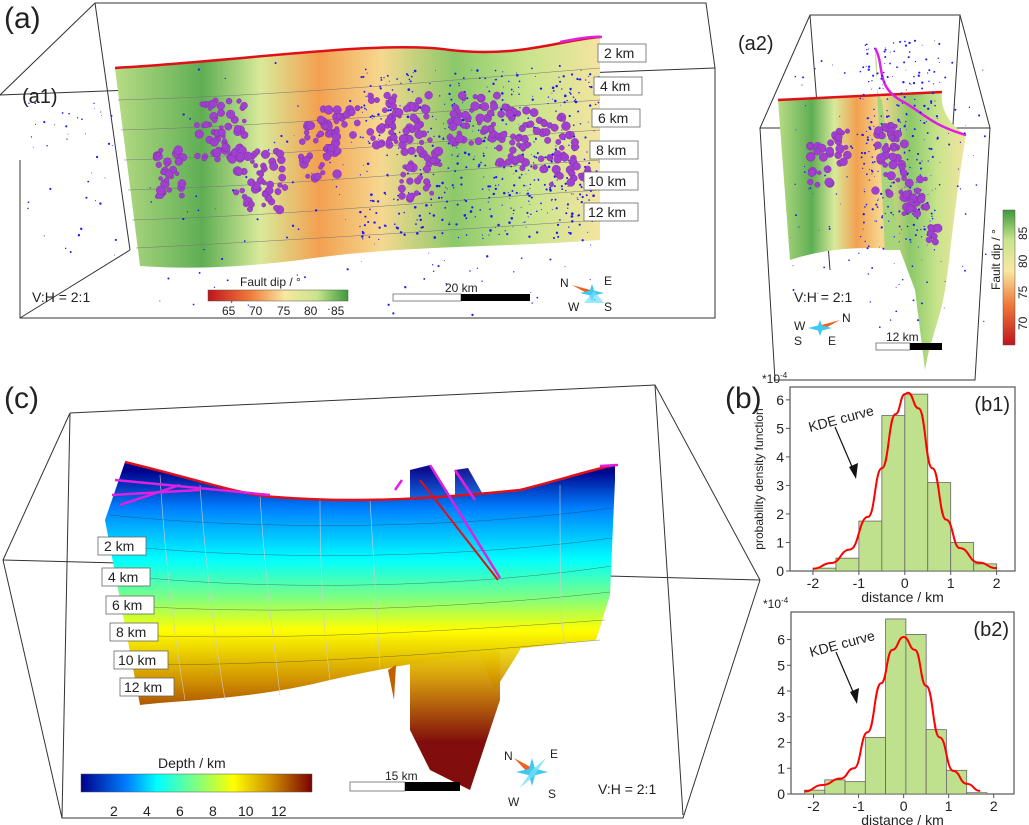 The image size is (1029, 825). I want to click on y-tick-label: 5, so click(781, 665).